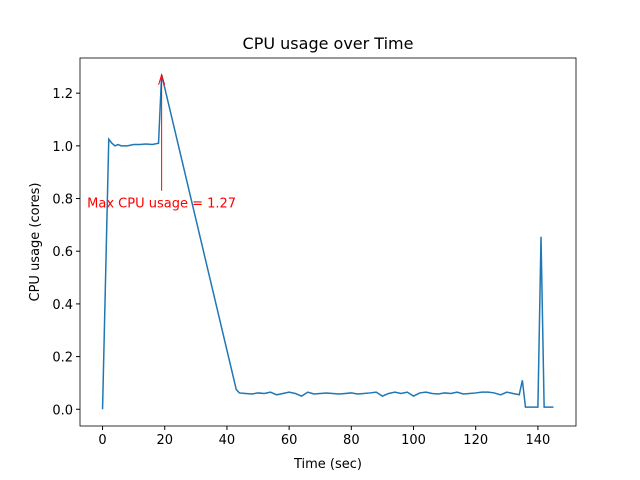  Describe the element at coordinates (328, 43) in the screenshot. I see `chart-title: CPU usage over Time` at that location.